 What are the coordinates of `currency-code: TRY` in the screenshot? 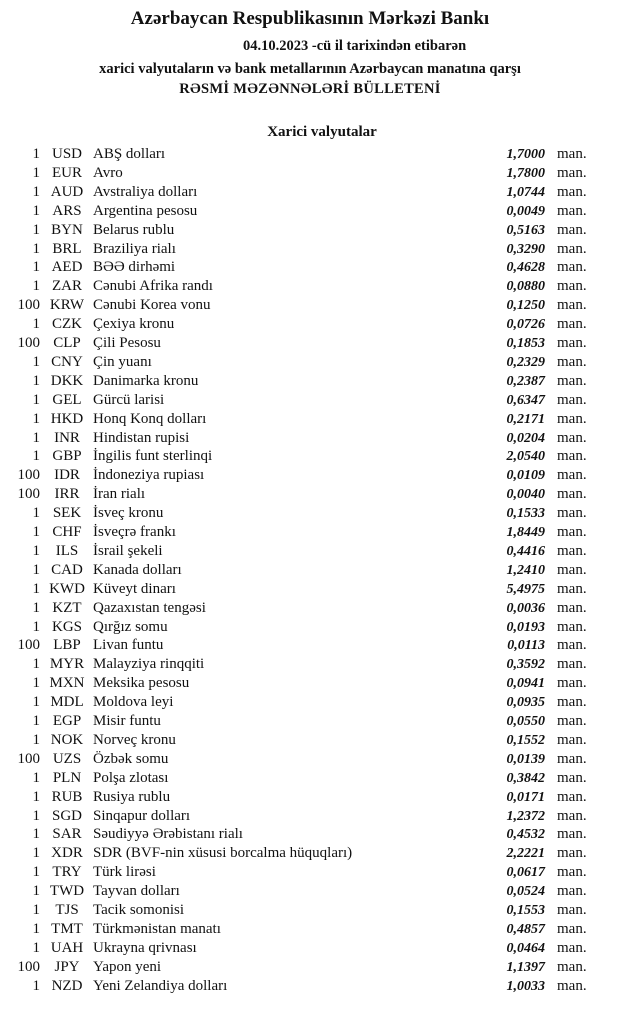 It's located at (67, 872).